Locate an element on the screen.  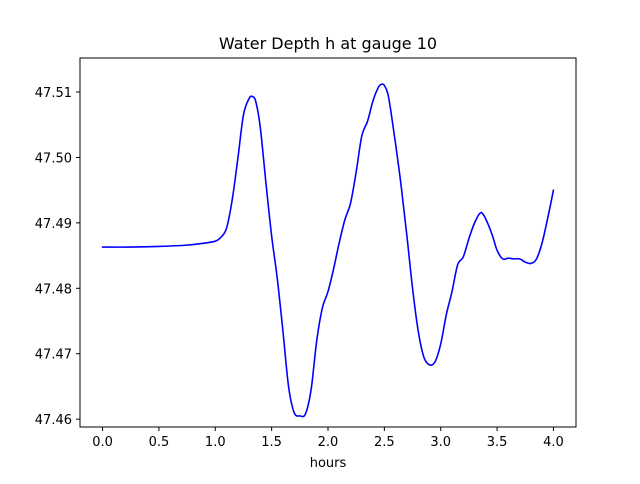
x-tick-label: 4.0 is located at coordinates (553, 442).